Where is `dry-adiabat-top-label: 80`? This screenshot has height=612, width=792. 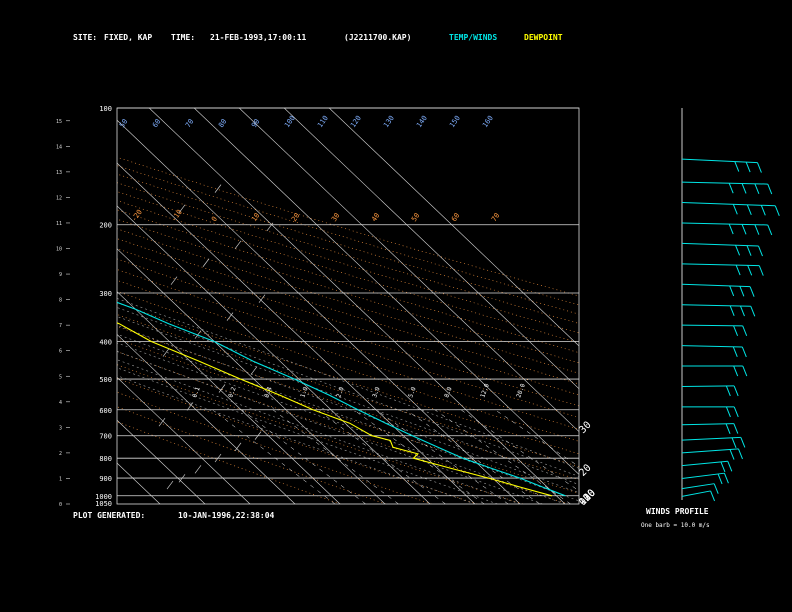
dry-adiabat-top-label: 80 is located at coordinates (222, 124).